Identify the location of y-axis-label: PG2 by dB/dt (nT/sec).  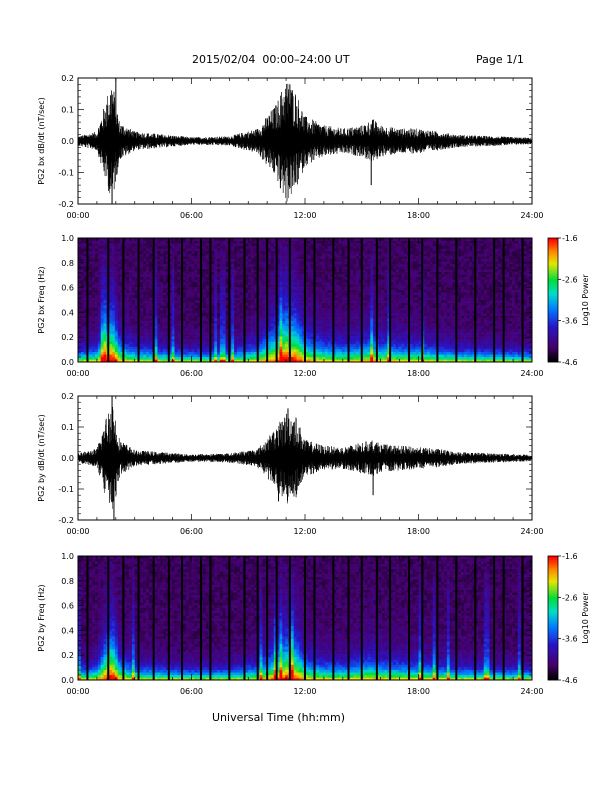
(41, 457).